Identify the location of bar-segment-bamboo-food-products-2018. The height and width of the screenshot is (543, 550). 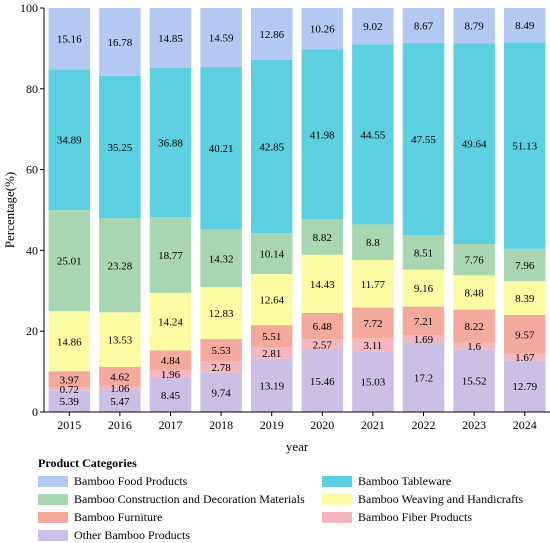
(221, 37).